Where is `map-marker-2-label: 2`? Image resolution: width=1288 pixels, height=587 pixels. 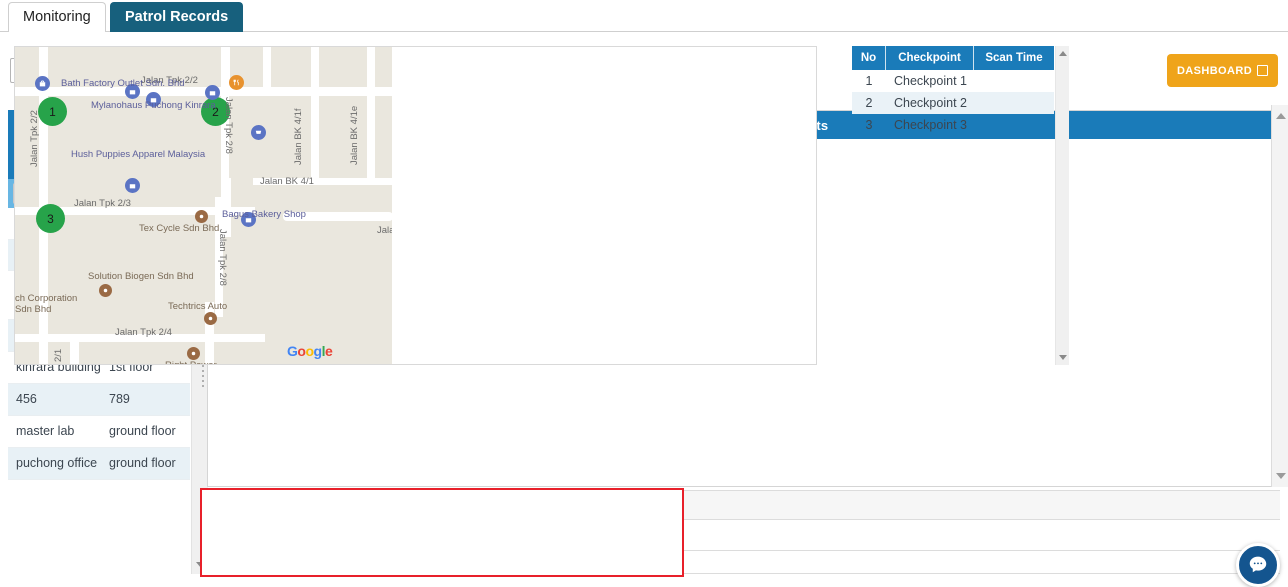 map-marker-2-label: 2 is located at coordinates (215, 111).